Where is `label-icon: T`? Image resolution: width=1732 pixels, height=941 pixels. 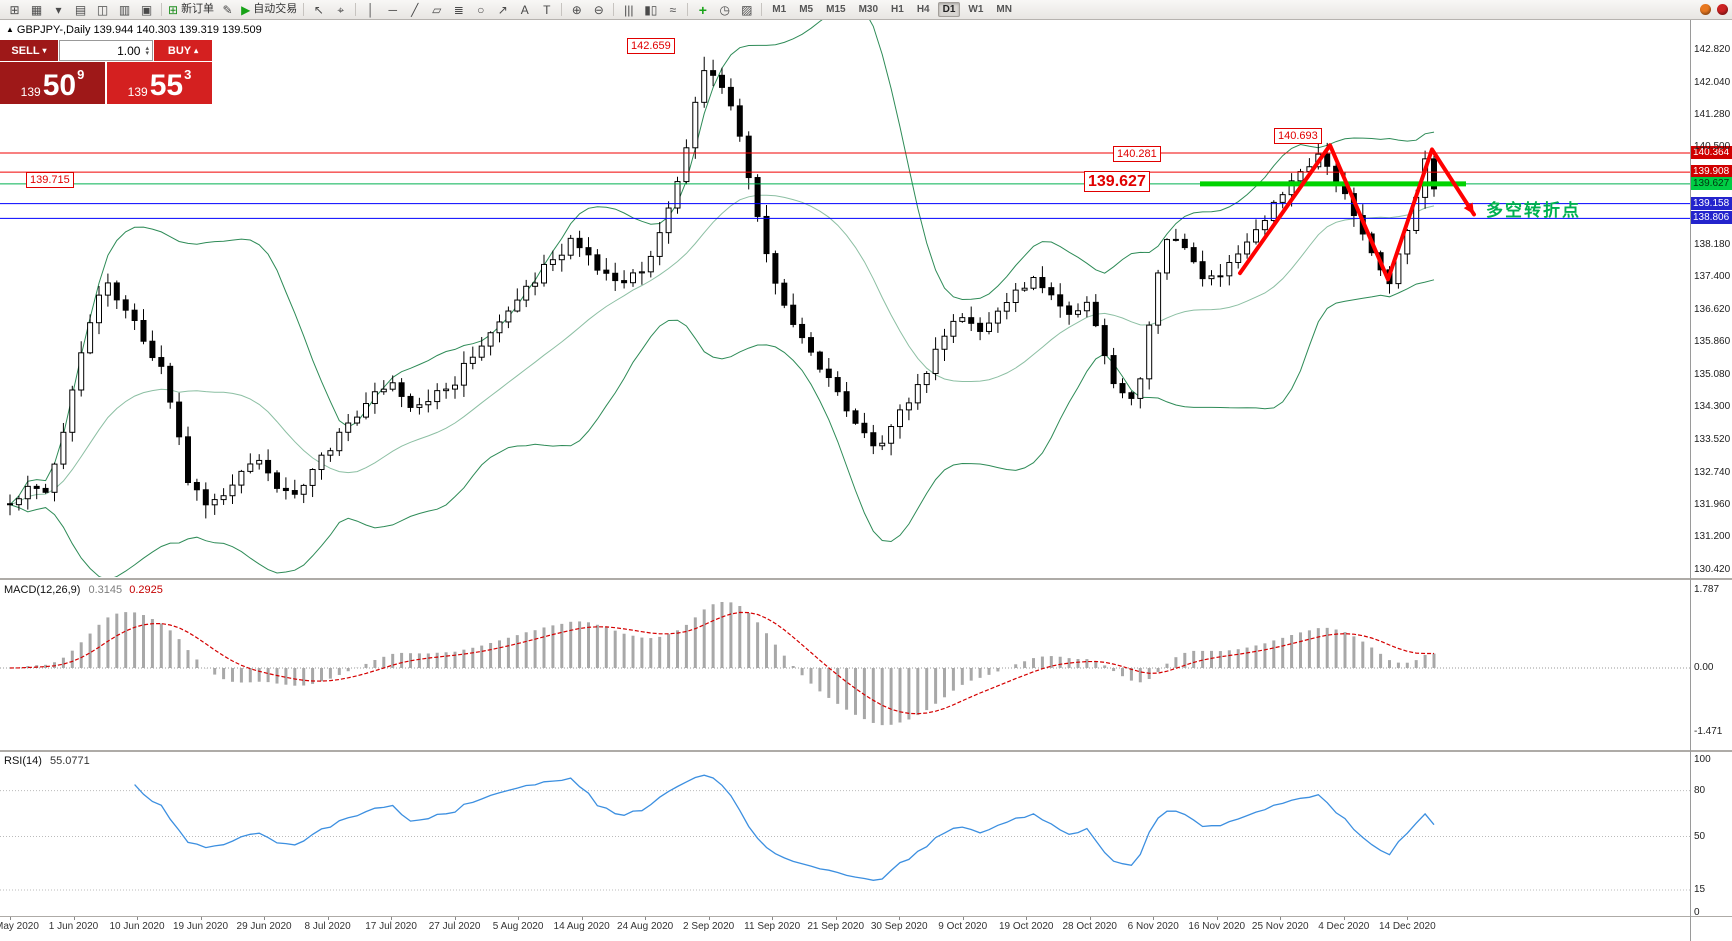 label-icon: T is located at coordinates (546, 10).